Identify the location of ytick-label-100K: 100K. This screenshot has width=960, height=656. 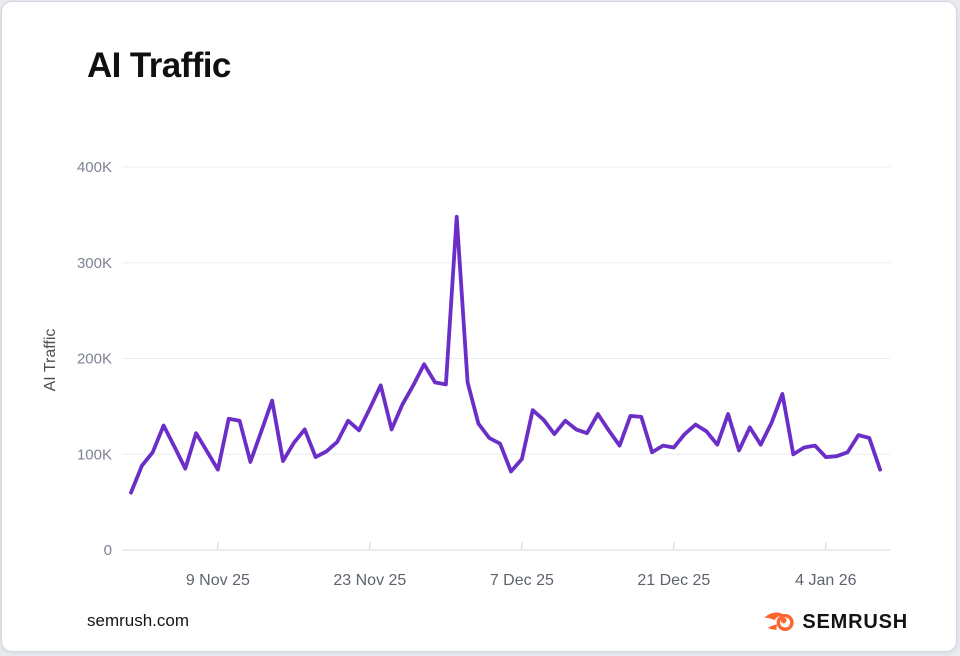
(94, 454).